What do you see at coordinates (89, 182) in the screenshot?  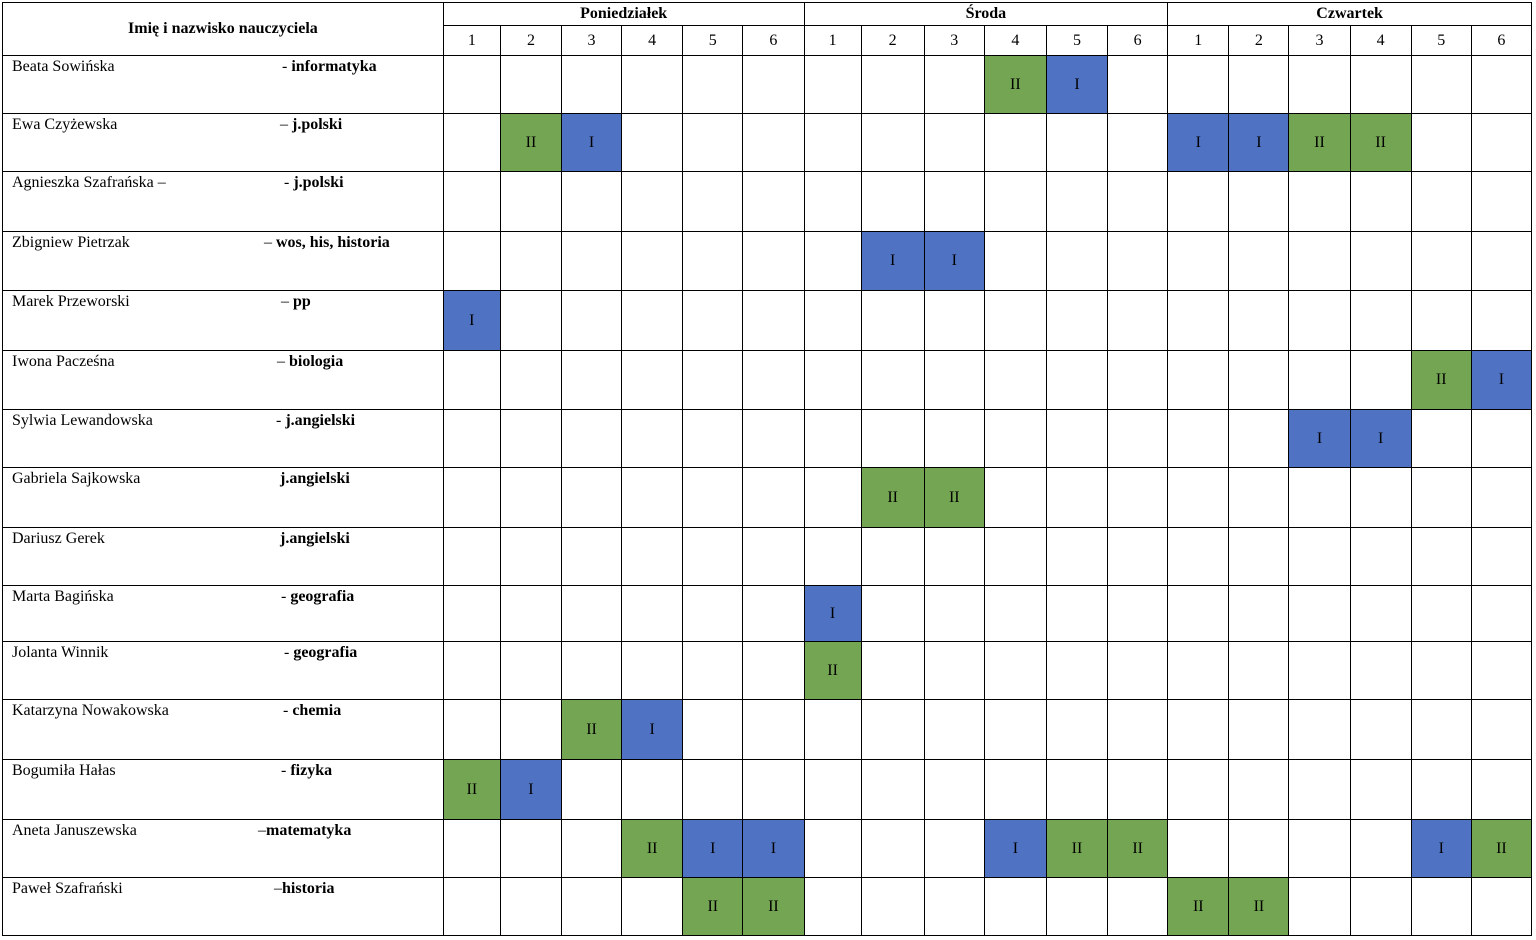 I see `teacher-name: Agnieszka Szafrańska –` at bounding box center [89, 182].